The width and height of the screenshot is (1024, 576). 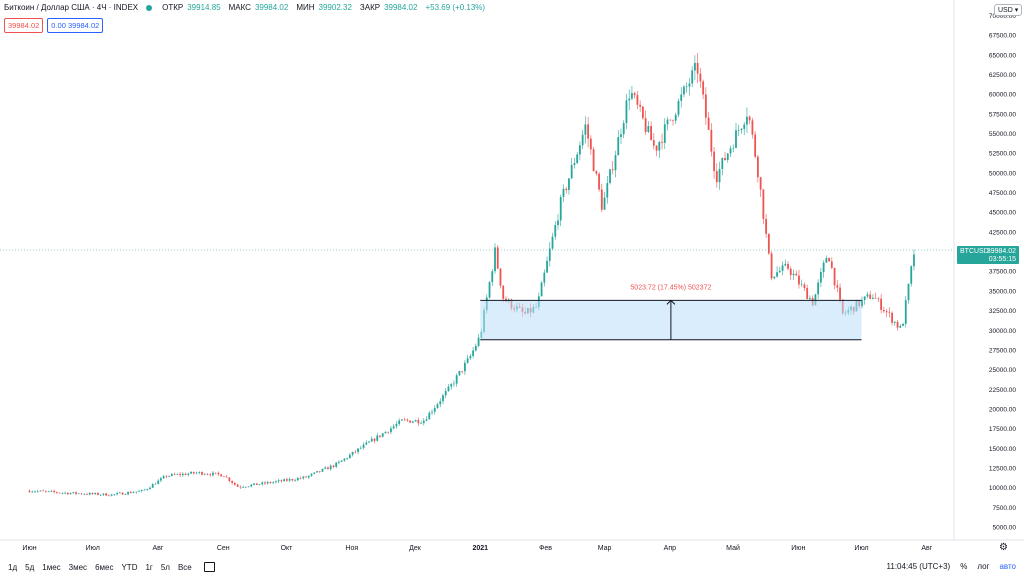 I want to click on high-label: МАКС, so click(x=239, y=7).